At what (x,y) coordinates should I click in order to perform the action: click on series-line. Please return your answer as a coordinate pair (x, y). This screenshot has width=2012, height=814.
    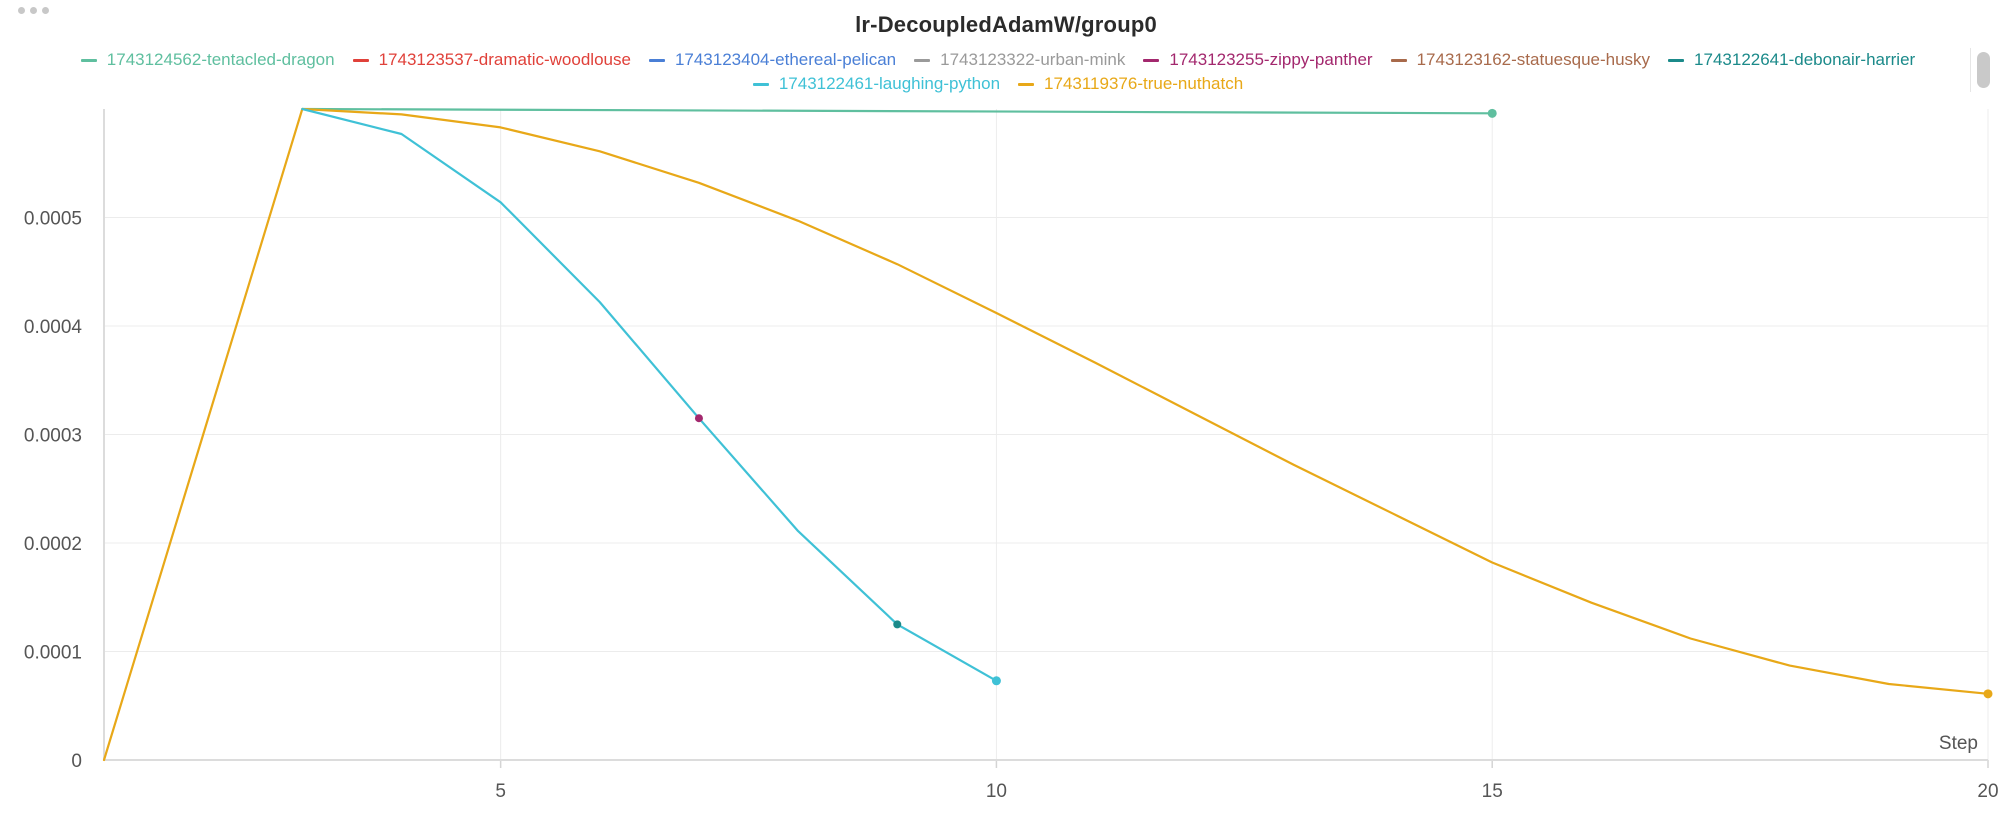
    Looking at the image, I should click on (897, 111).